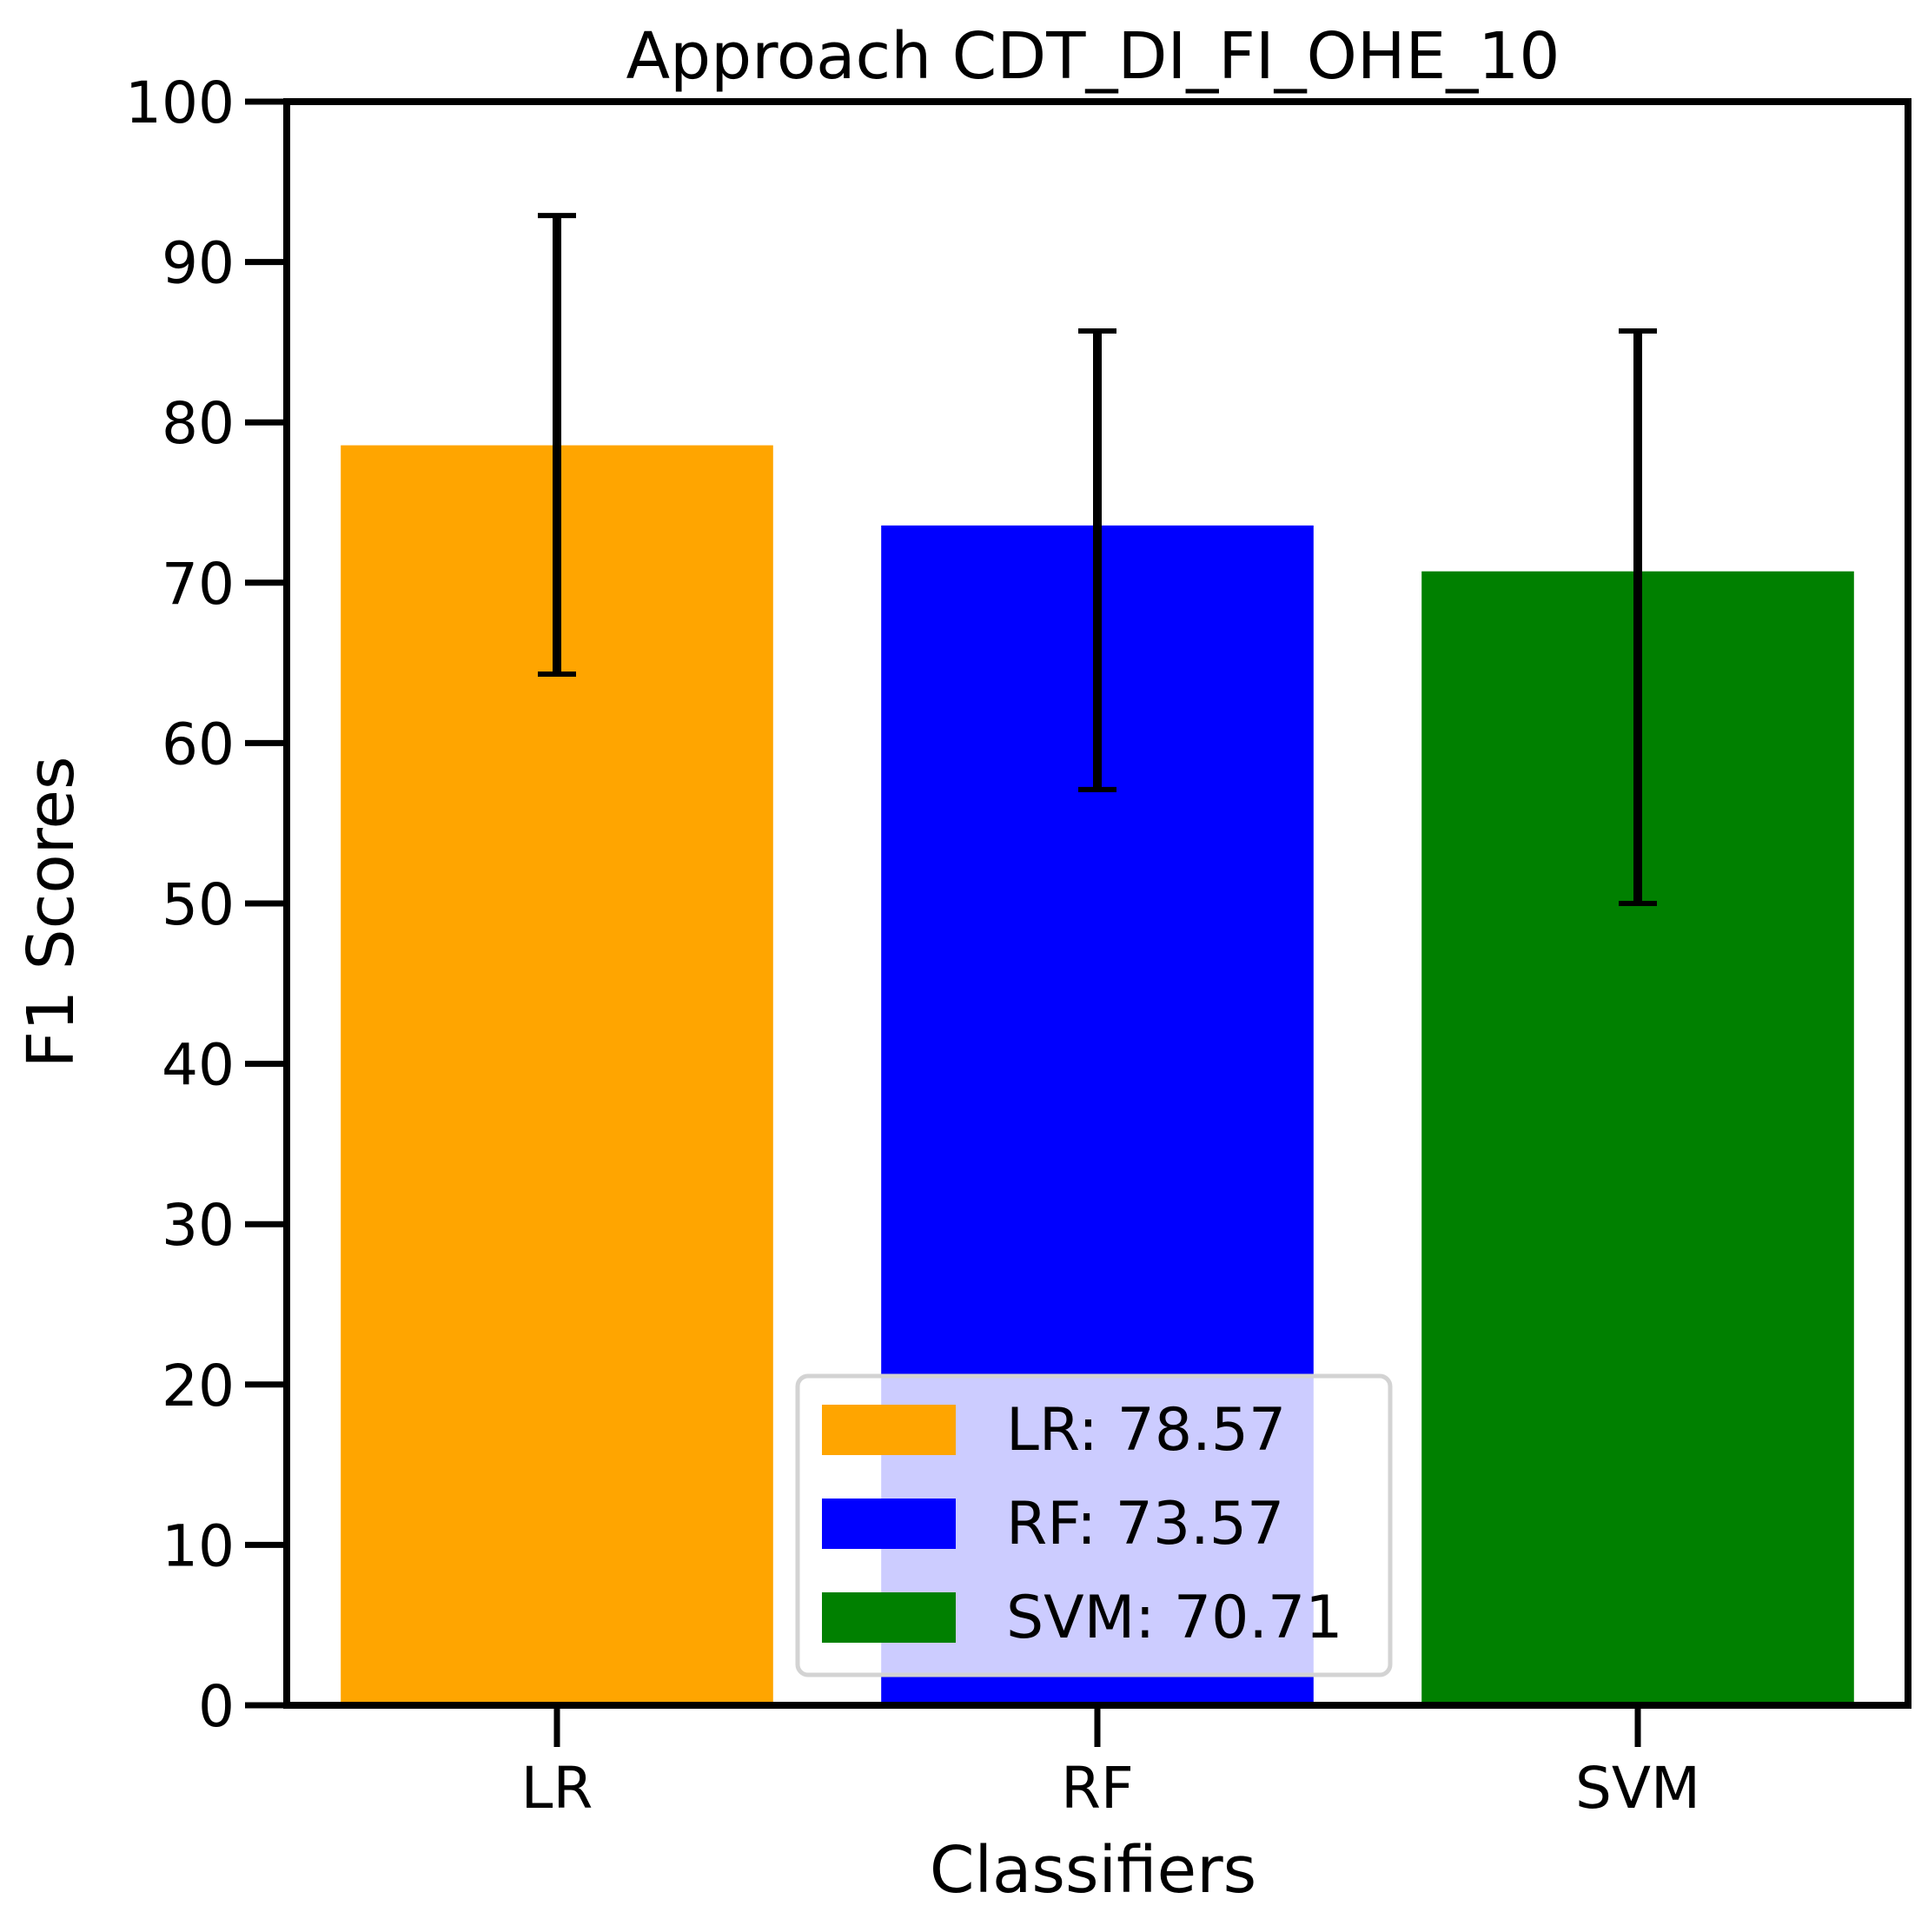 The width and height of the screenshot is (1928, 1932). Describe the element at coordinates (198, 1386) in the screenshot. I see `y-tick-label: 20` at that location.